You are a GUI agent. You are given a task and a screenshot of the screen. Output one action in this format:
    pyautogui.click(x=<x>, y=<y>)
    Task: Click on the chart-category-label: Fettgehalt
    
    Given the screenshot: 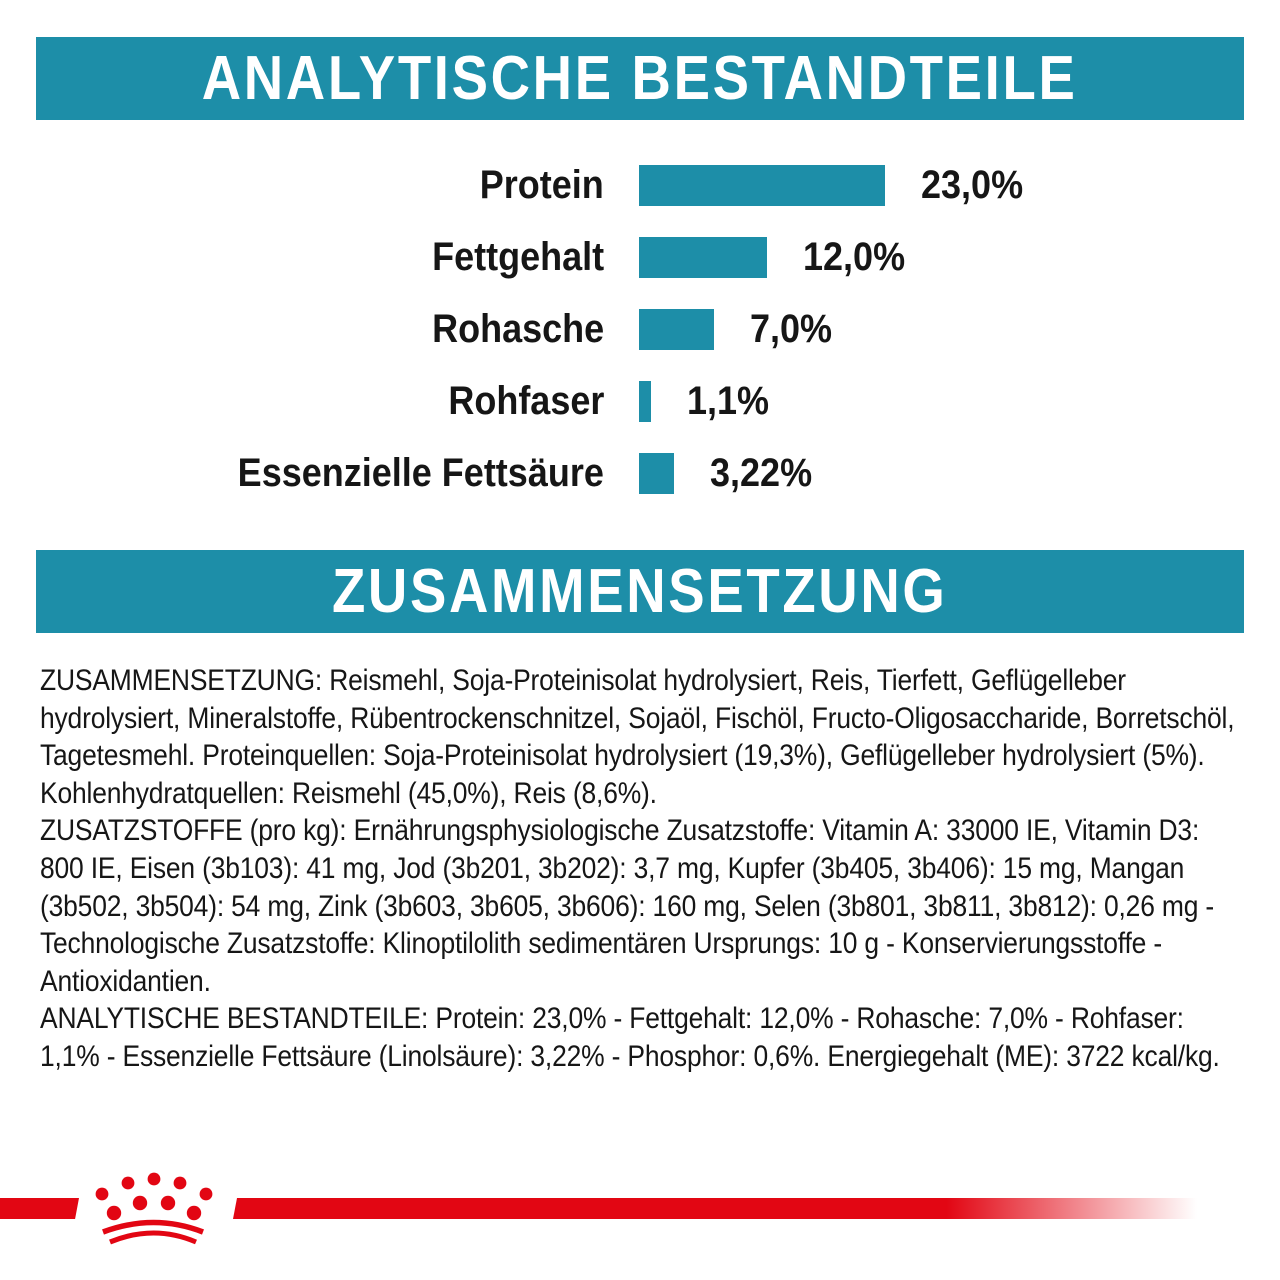 What is the action you would take?
    pyautogui.click(x=517, y=256)
    